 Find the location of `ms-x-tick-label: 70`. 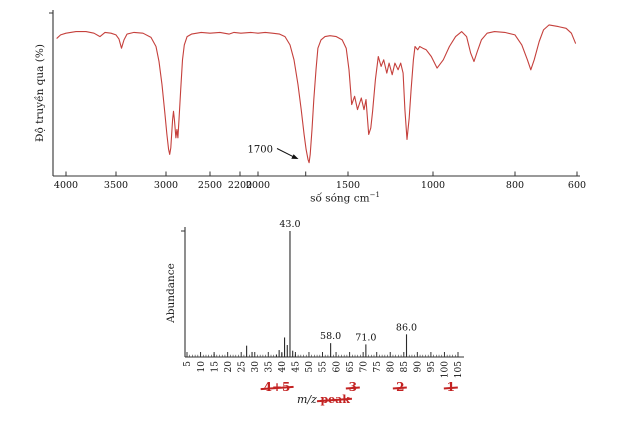

ms-x-tick-label: 70 is located at coordinates (364, 367).